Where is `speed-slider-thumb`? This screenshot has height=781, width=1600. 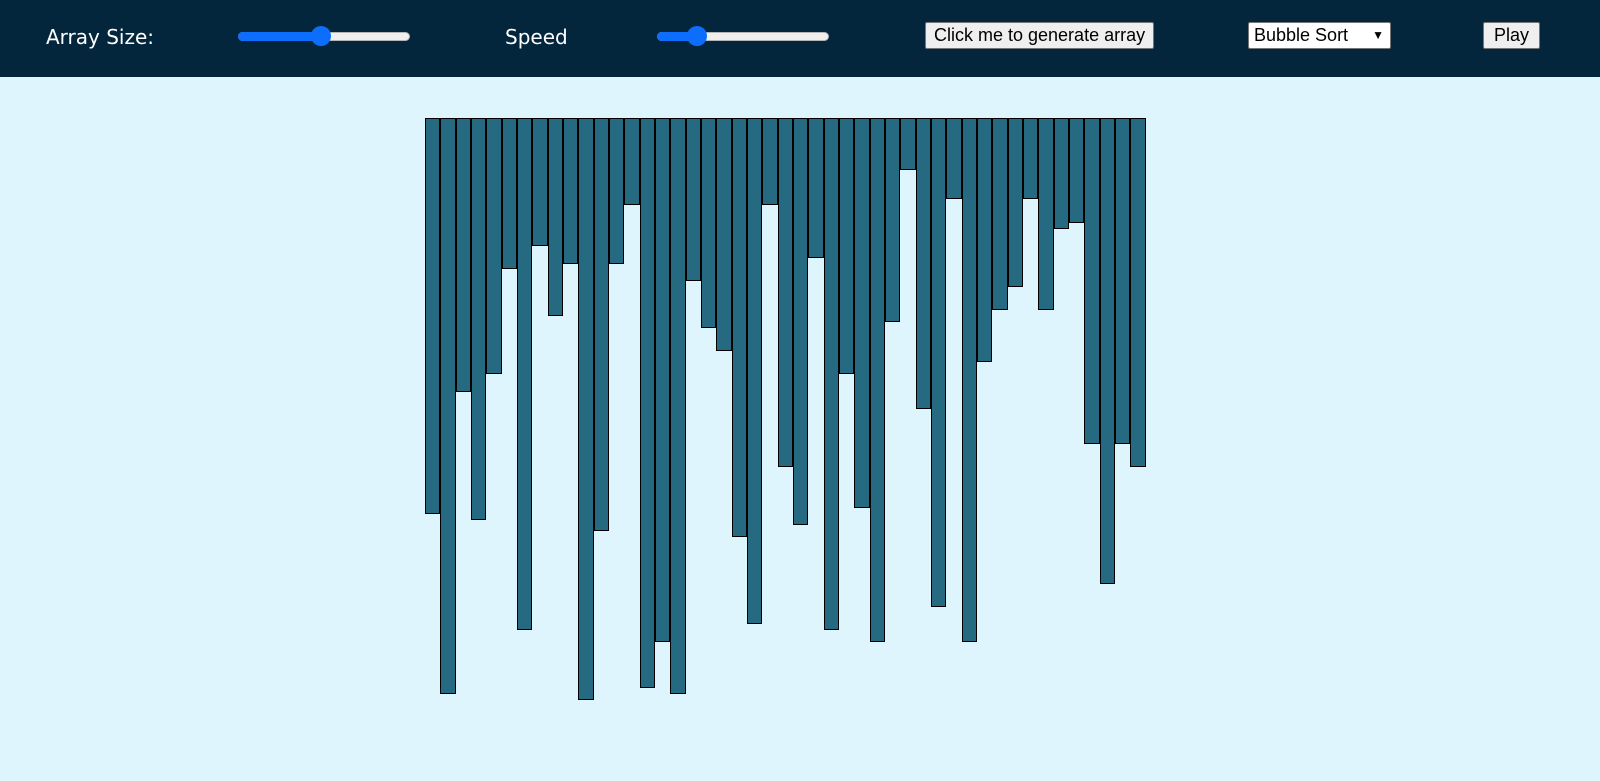 speed-slider-thumb is located at coordinates (697, 36).